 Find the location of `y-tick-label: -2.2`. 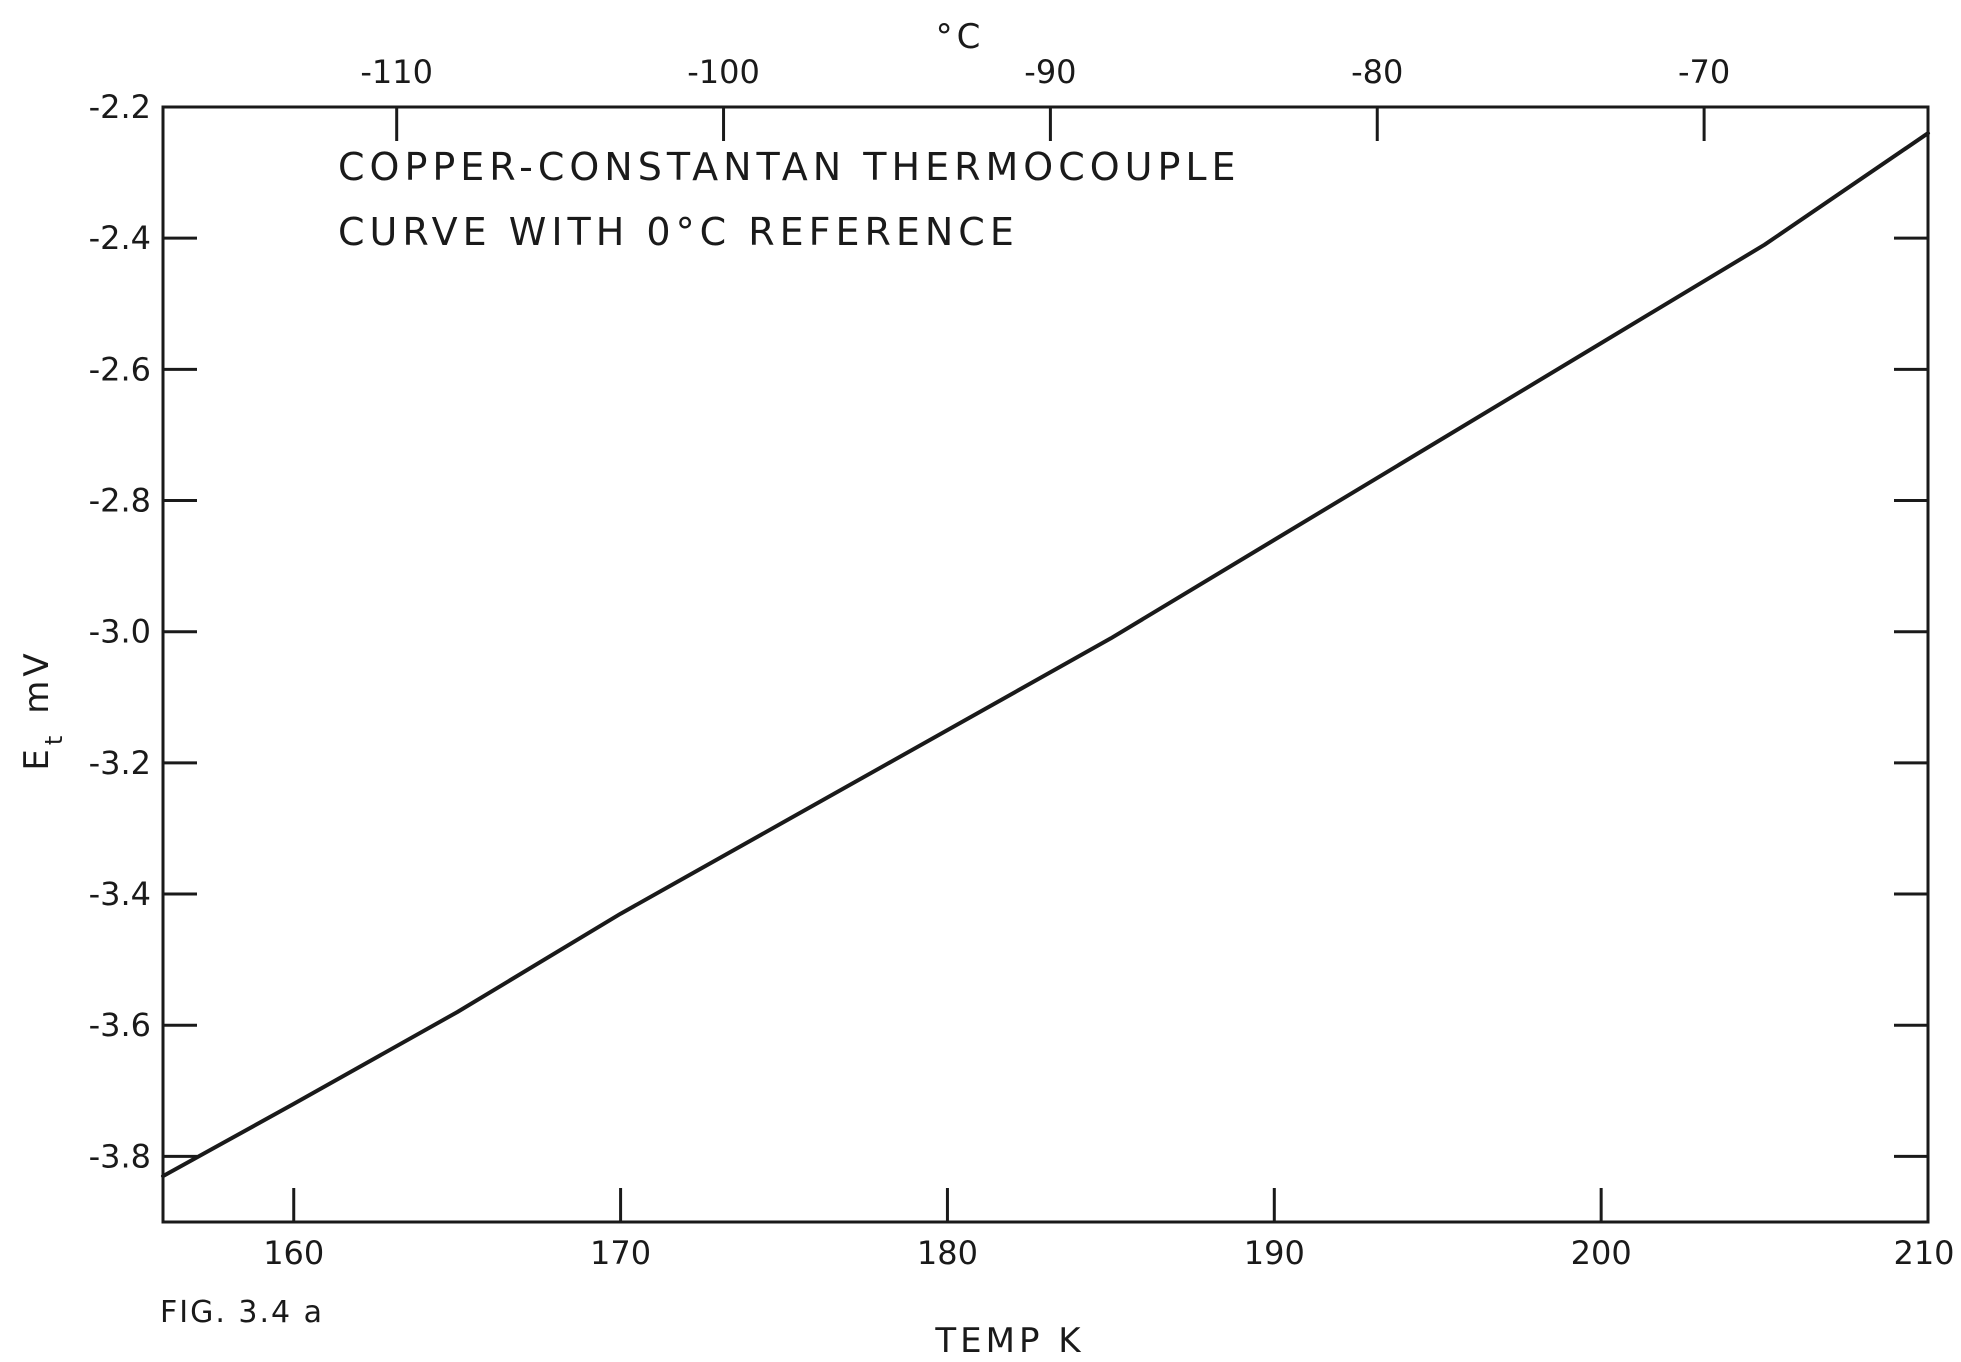

y-tick-label: -2.2 is located at coordinates (120, 107).